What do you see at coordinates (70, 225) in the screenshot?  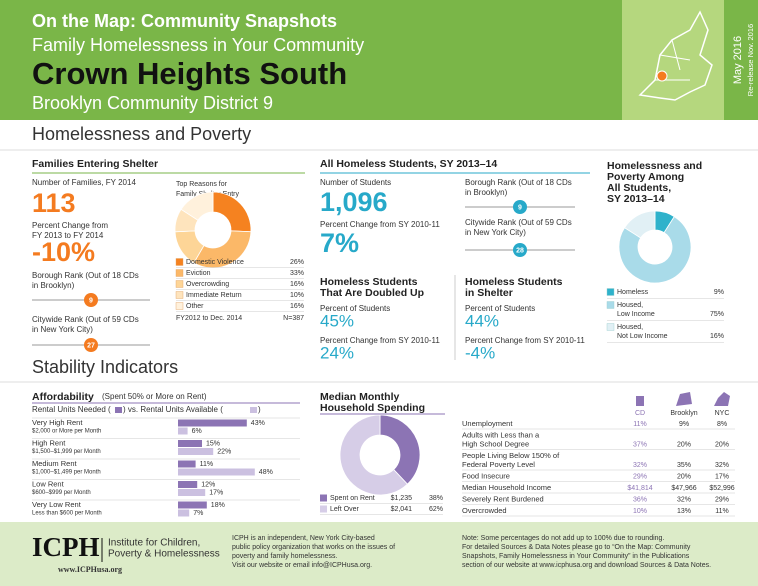 I see `label: Percent Change from` at bounding box center [70, 225].